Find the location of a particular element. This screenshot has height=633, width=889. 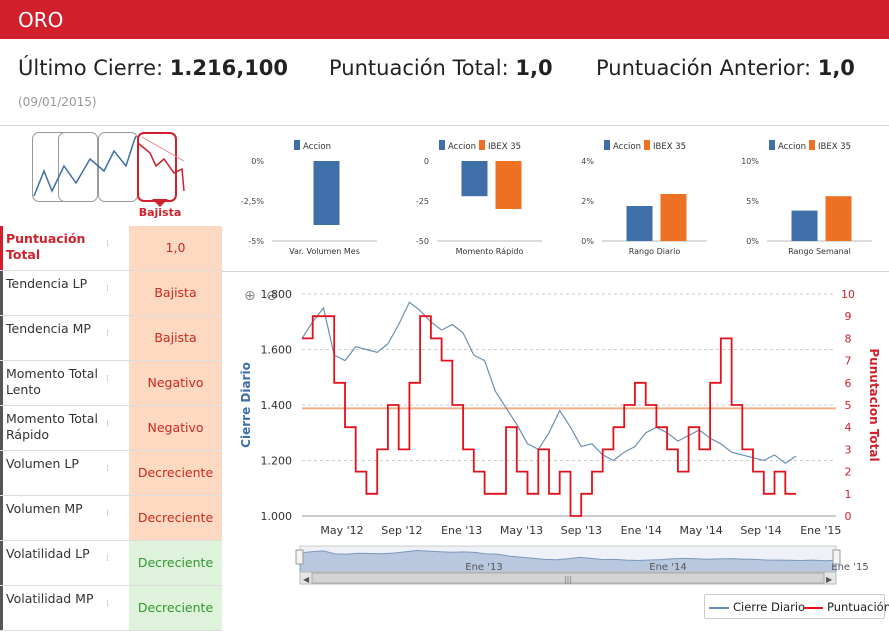

selected-trend-label: Bajista is located at coordinates (160, 212).